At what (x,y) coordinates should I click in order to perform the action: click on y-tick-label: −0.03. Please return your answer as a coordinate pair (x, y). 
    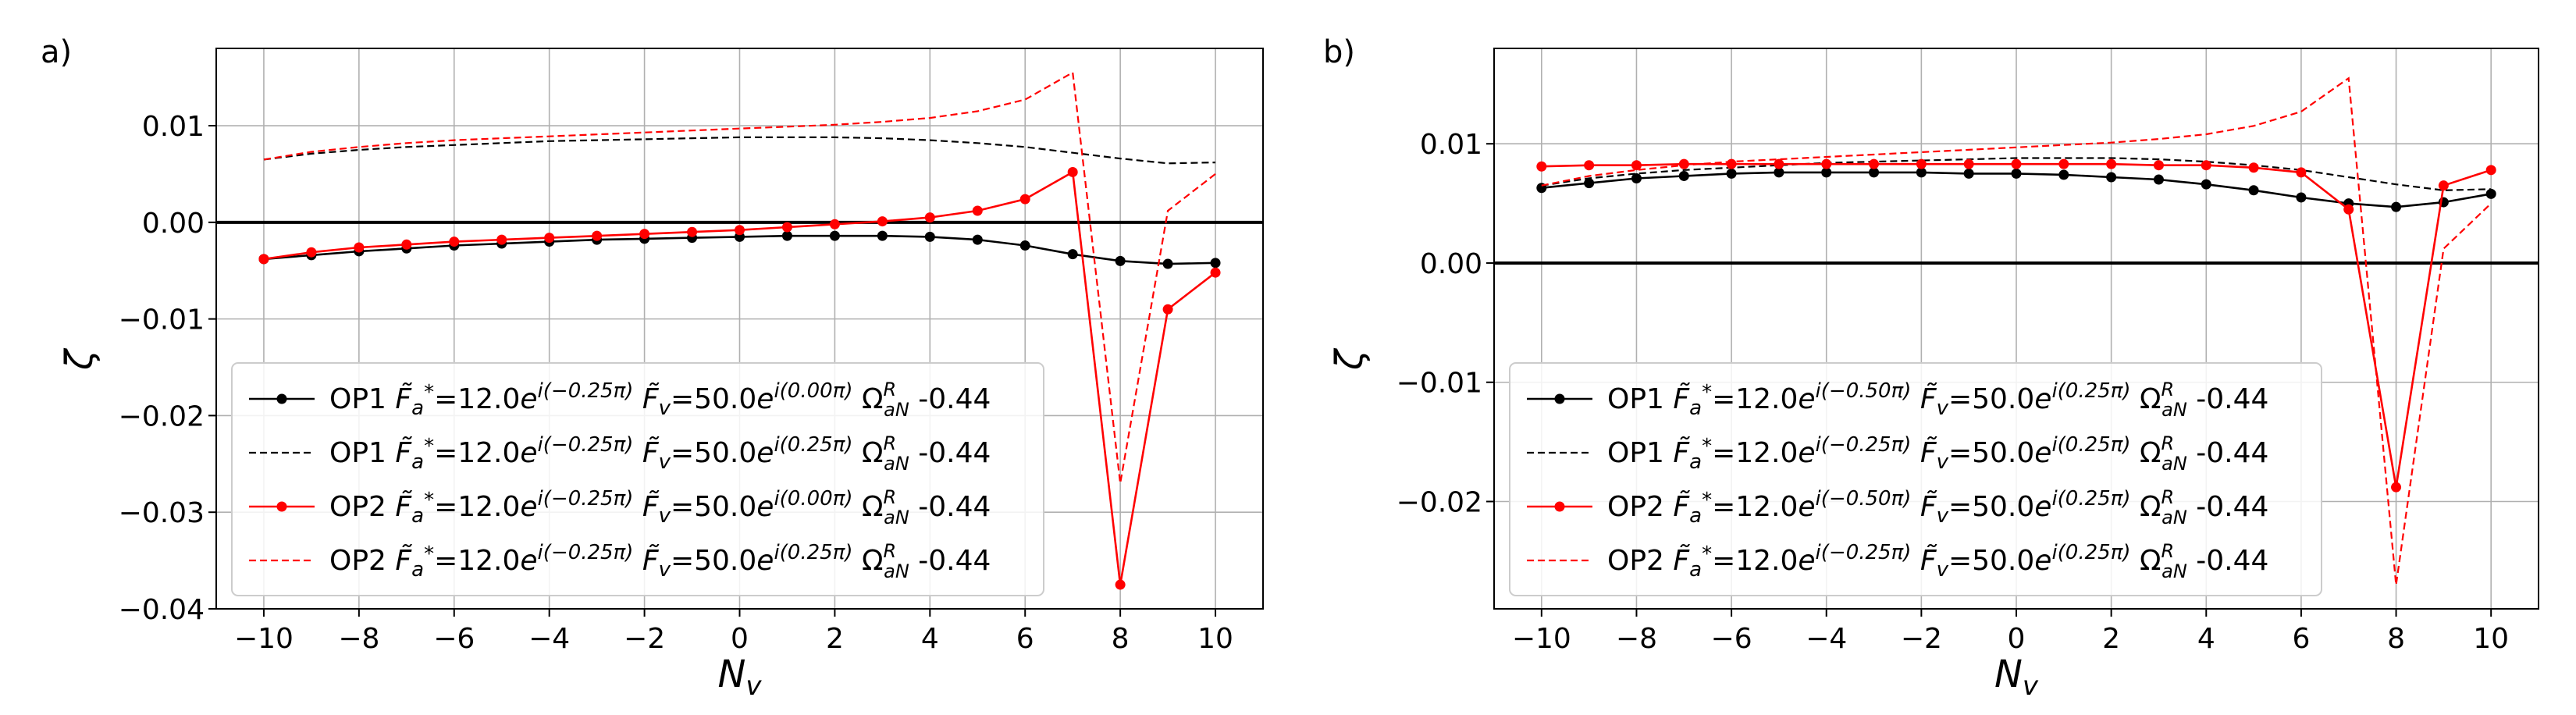
    Looking at the image, I should click on (162, 513).